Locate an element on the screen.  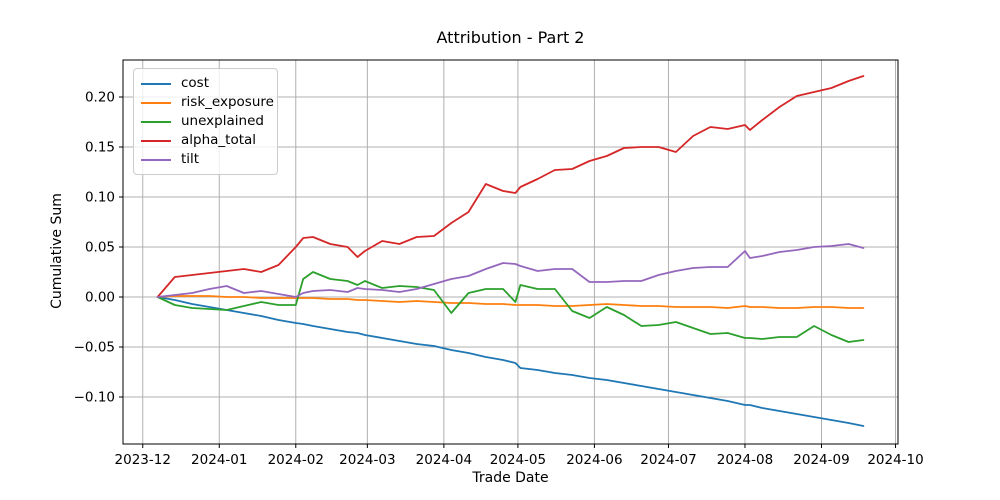
y-tick-label: 0.10 is located at coordinates (100, 198).